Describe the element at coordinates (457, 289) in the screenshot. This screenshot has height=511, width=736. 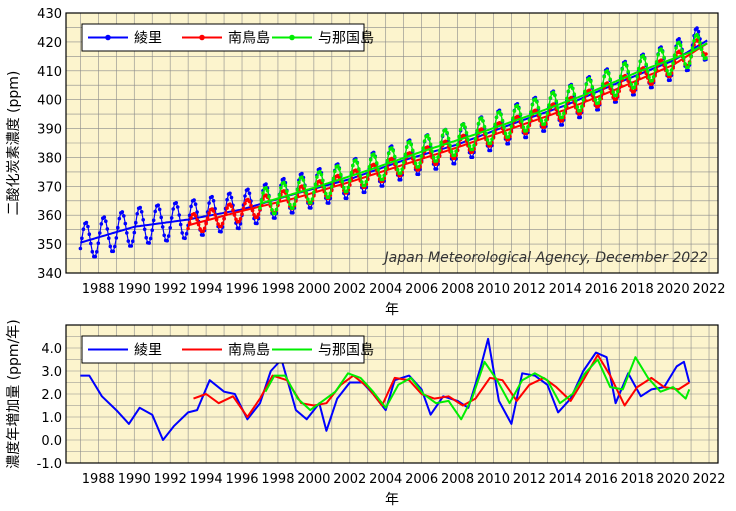
I see `x-tick-label: 2008` at that location.